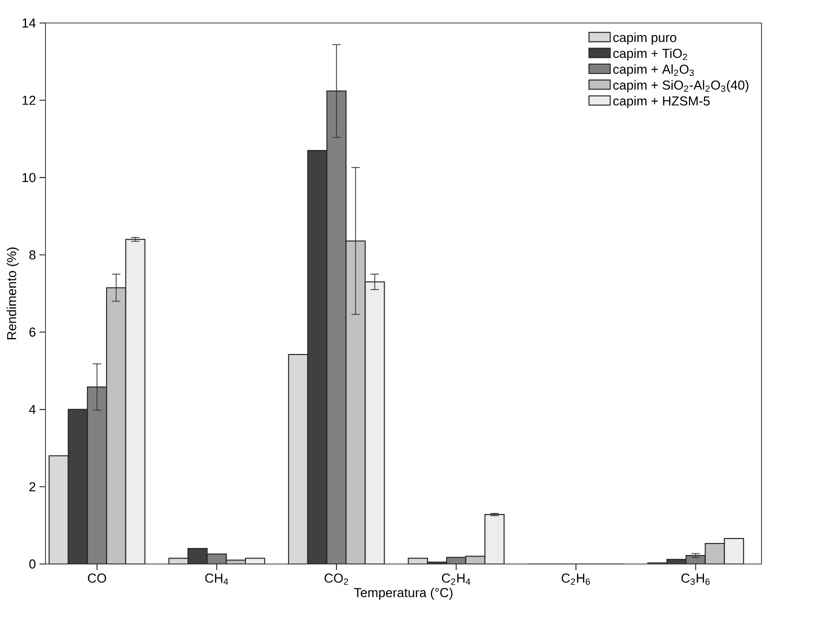 The height and width of the screenshot is (642, 814). Describe the element at coordinates (12, 294) in the screenshot. I see `y-axis-title: Rendimento (%)` at that location.